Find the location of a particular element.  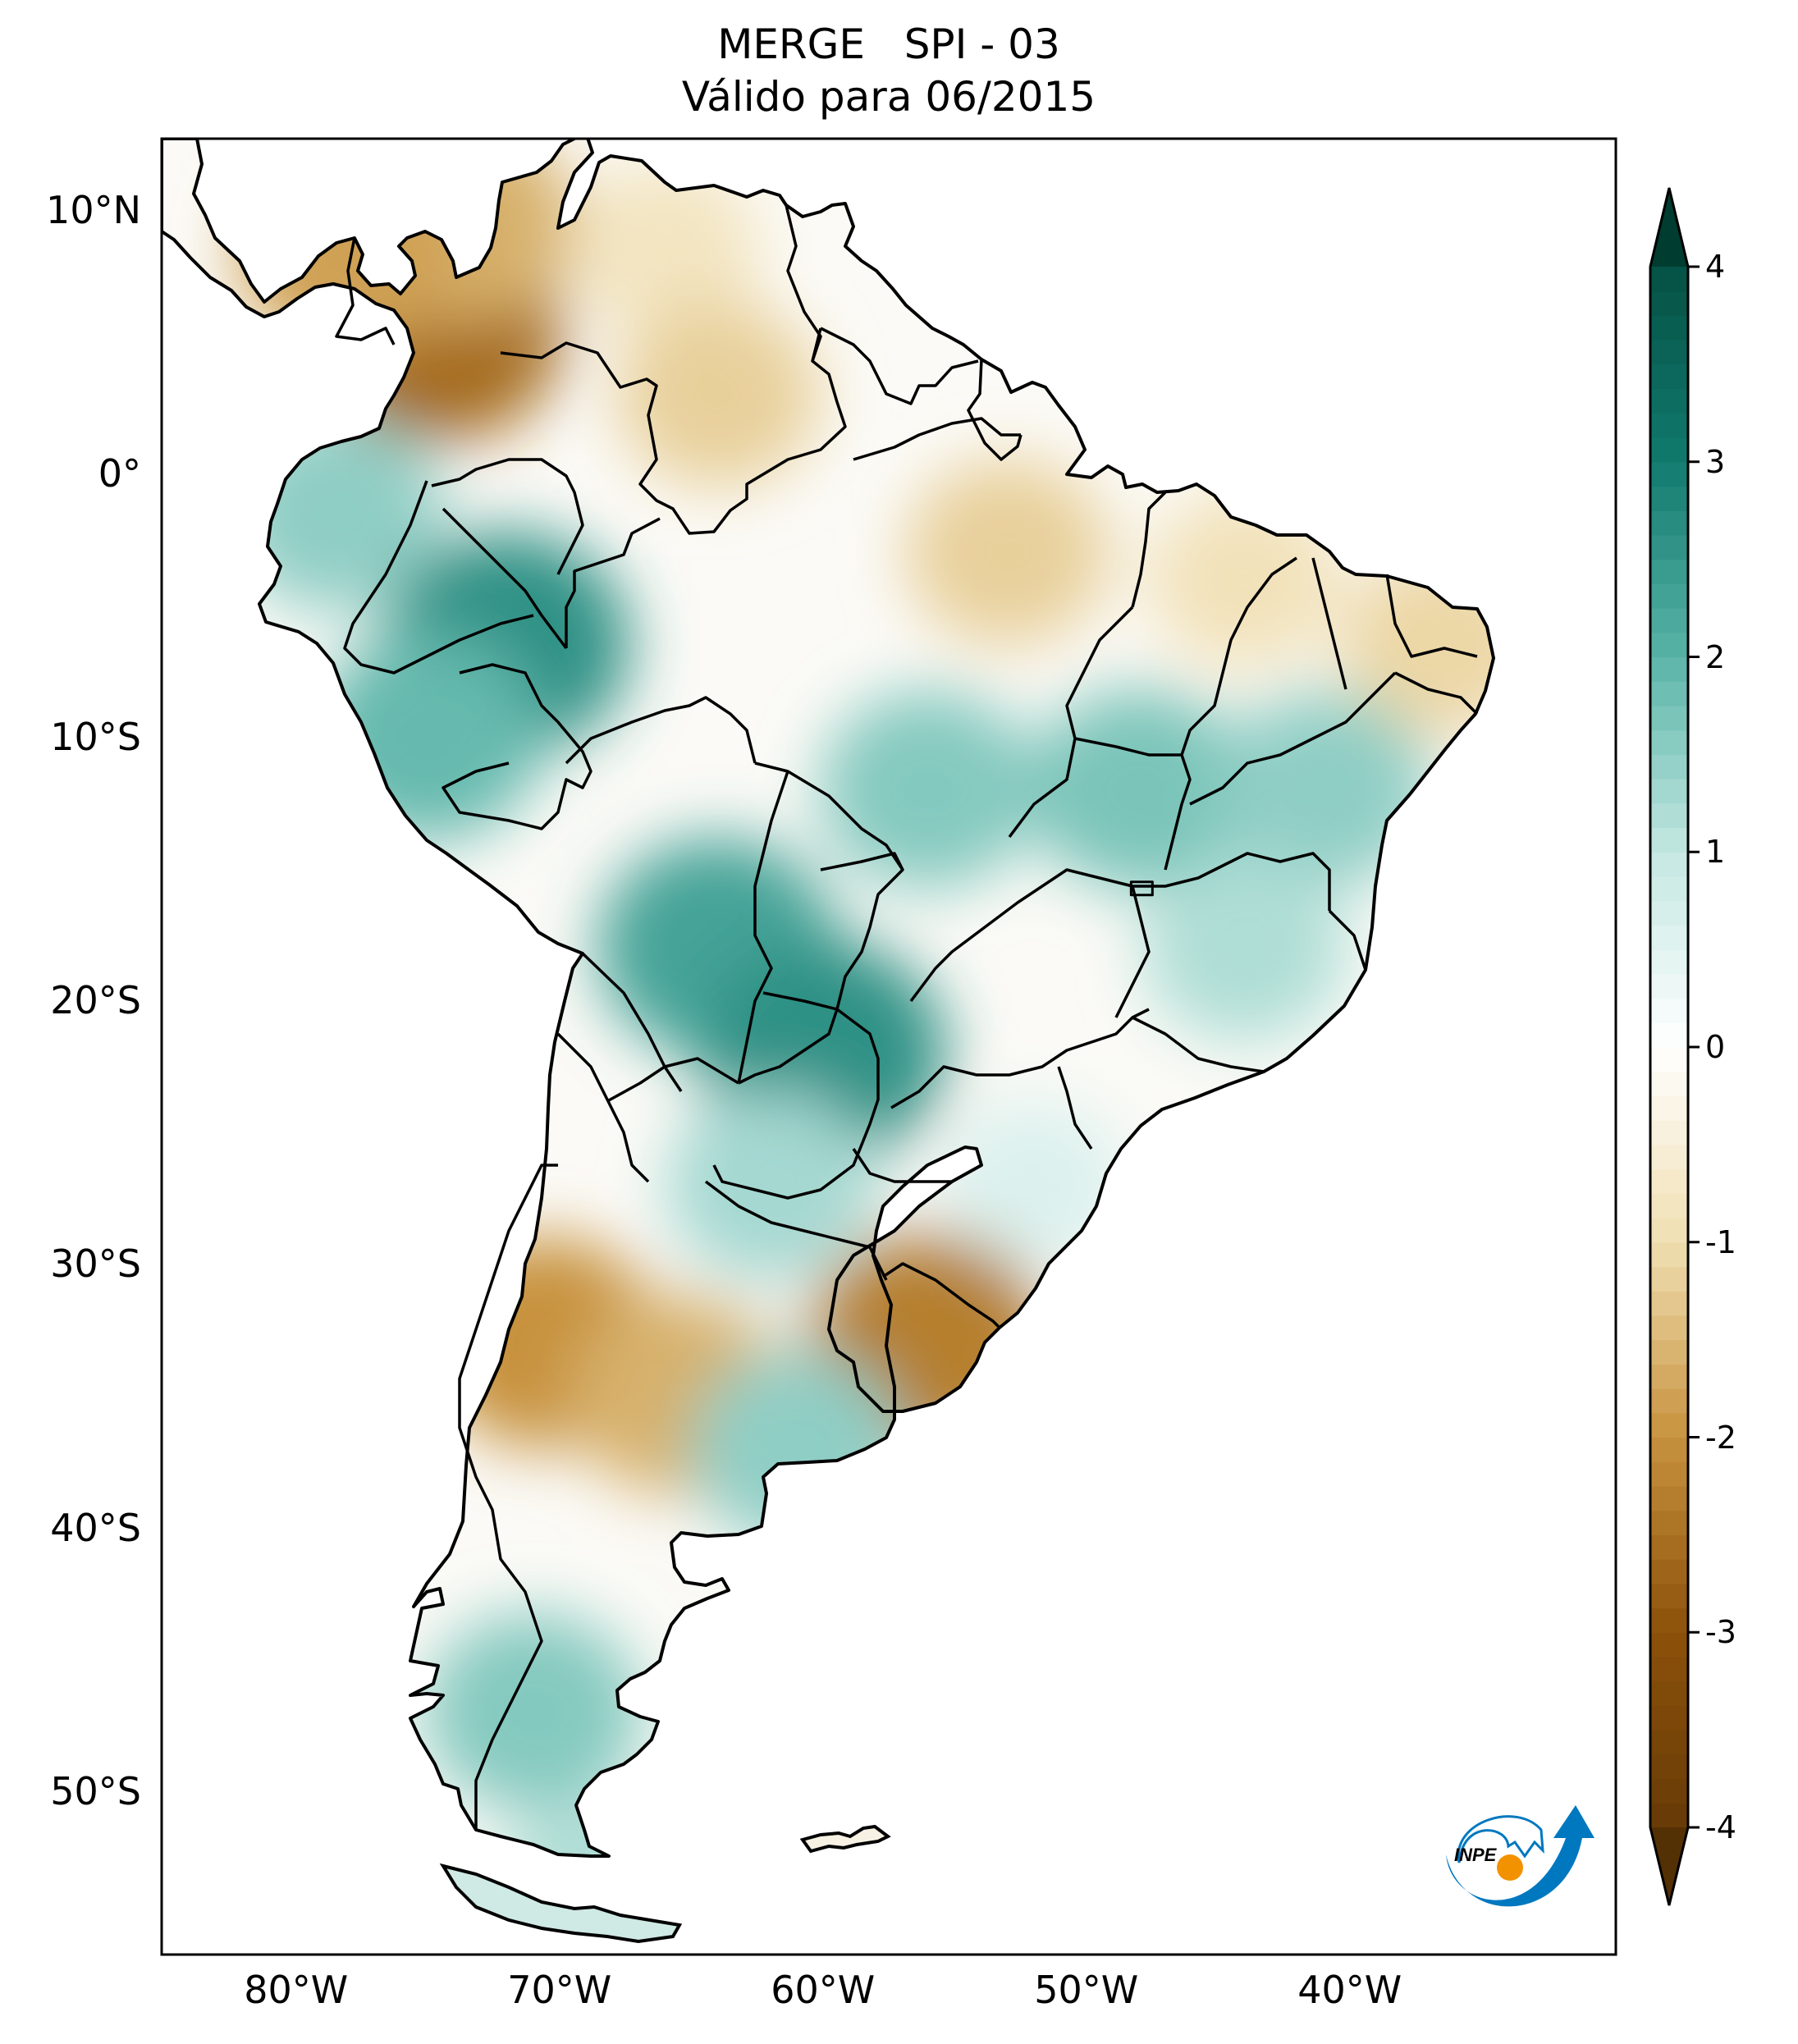

x-tick-label: 40°W is located at coordinates (1349, 1990).